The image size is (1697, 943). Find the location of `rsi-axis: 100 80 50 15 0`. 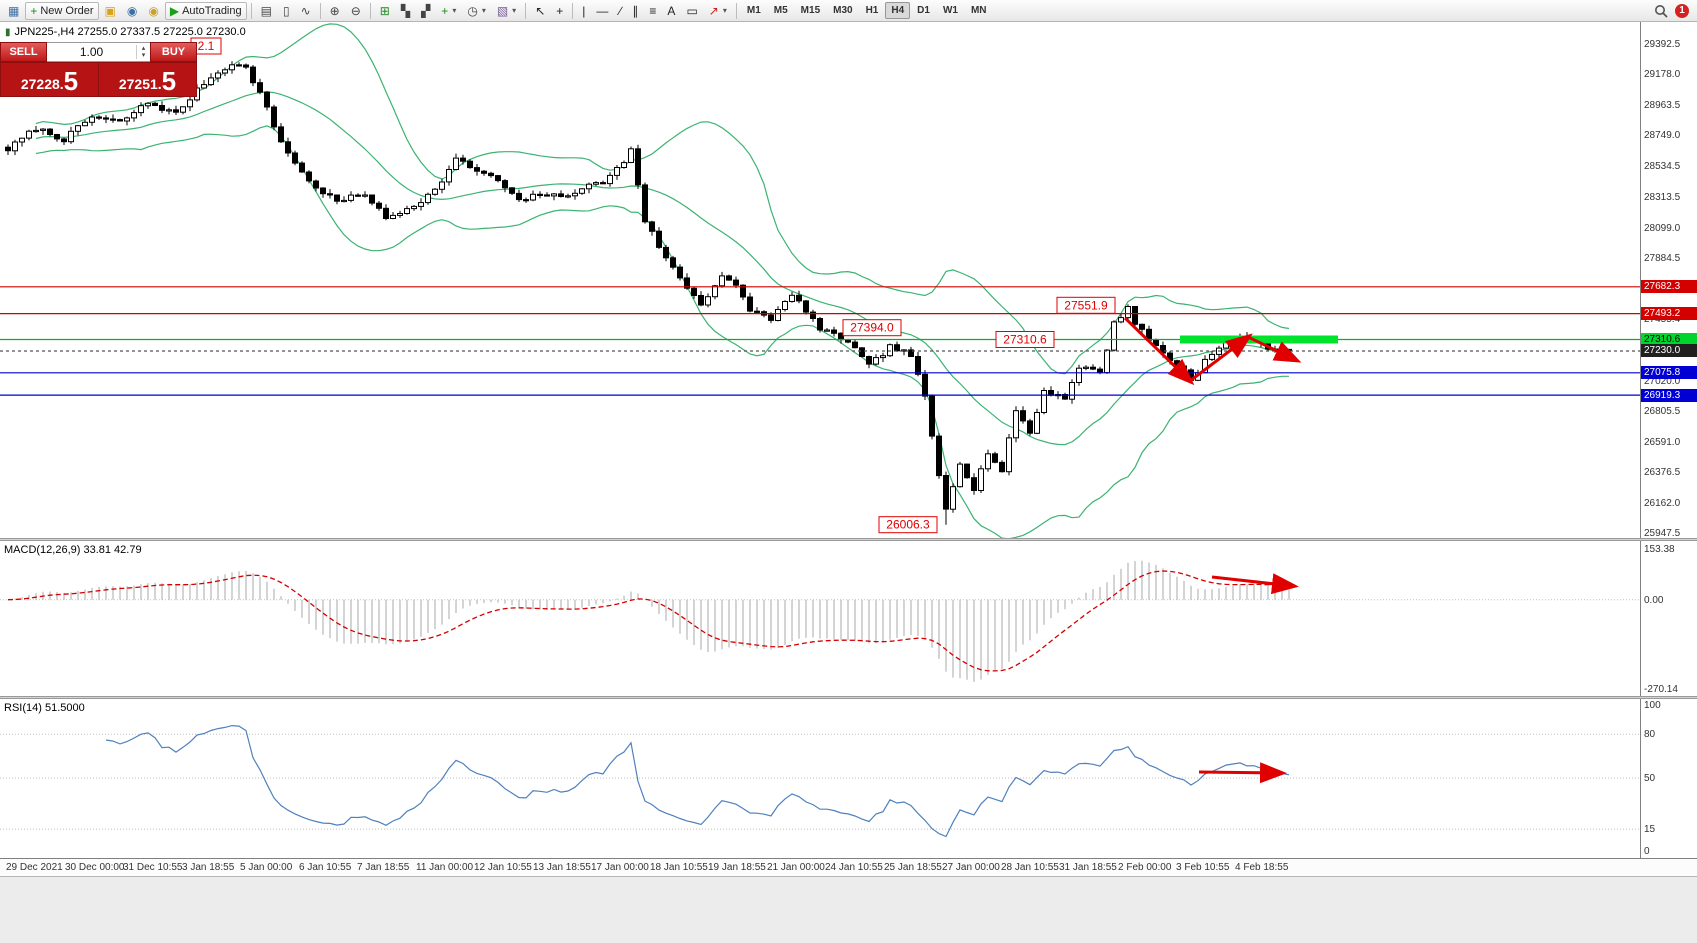

rsi-axis: 100 80 50 15 0 is located at coordinates (1668, 778).